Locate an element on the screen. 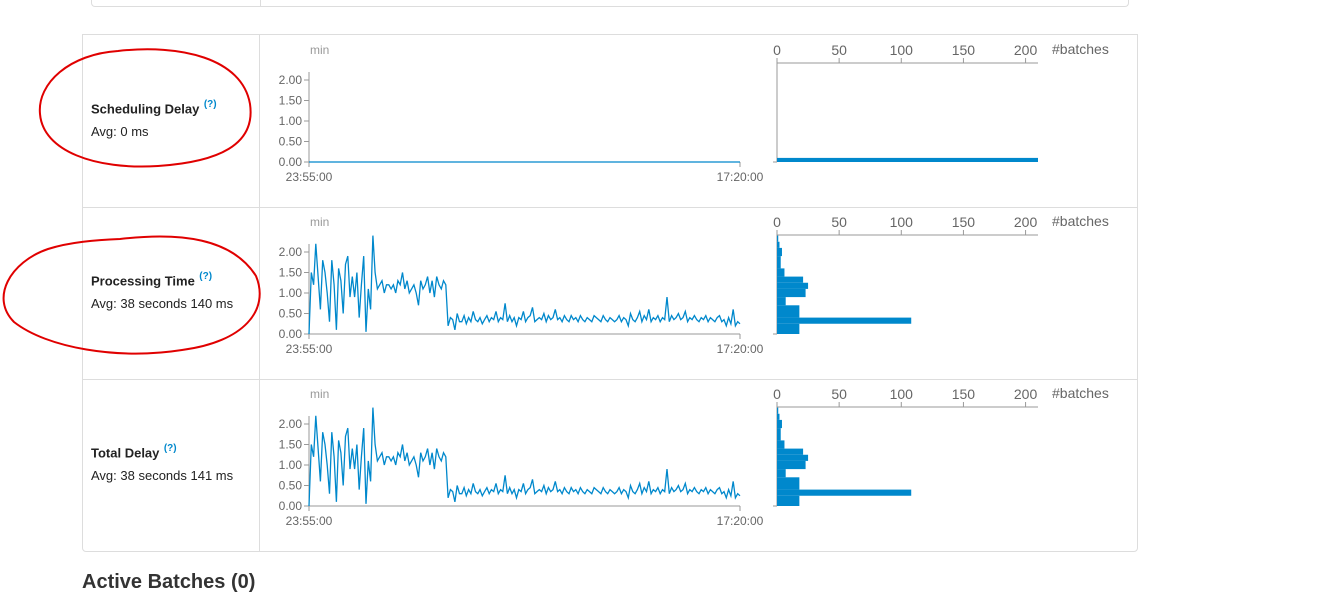 The width and height of the screenshot is (1333, 594). previous-table-edge is located at coordinates (610, 3).